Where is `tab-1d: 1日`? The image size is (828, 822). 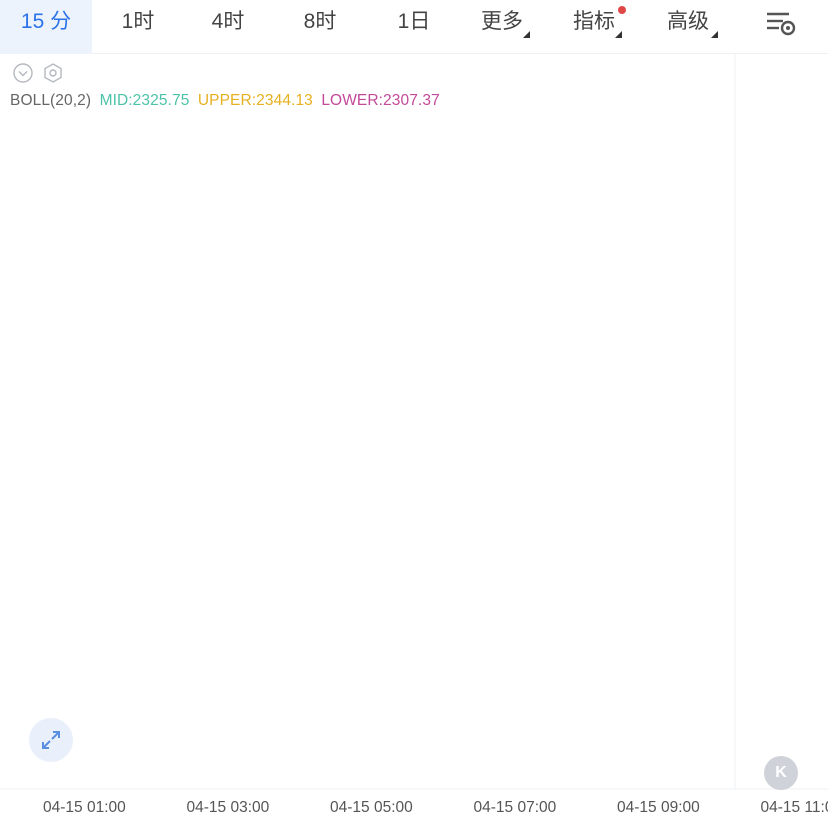
tab-1d: 1日 is located at coordinates (414, 27).